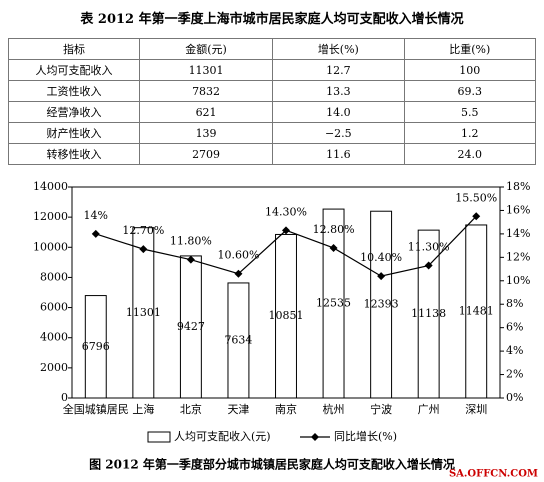 Image resolution: width=544 pixels, height=482 pixels. Describe the element at coordinates (518, 280) in the screenshot. I see `y2-tick-label: 10%` at that location.